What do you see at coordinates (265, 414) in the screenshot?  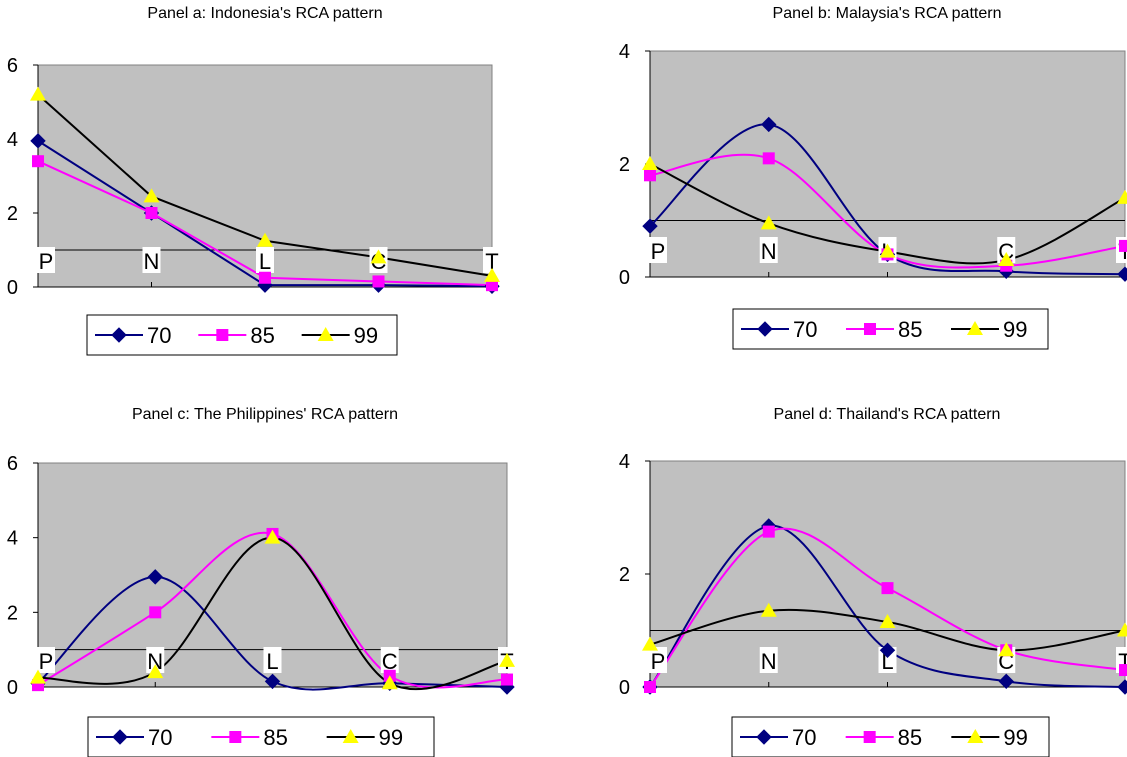 I see `chart-title: Panel c: The Philippines' RCA pattern` at bounding box center [265, 414].